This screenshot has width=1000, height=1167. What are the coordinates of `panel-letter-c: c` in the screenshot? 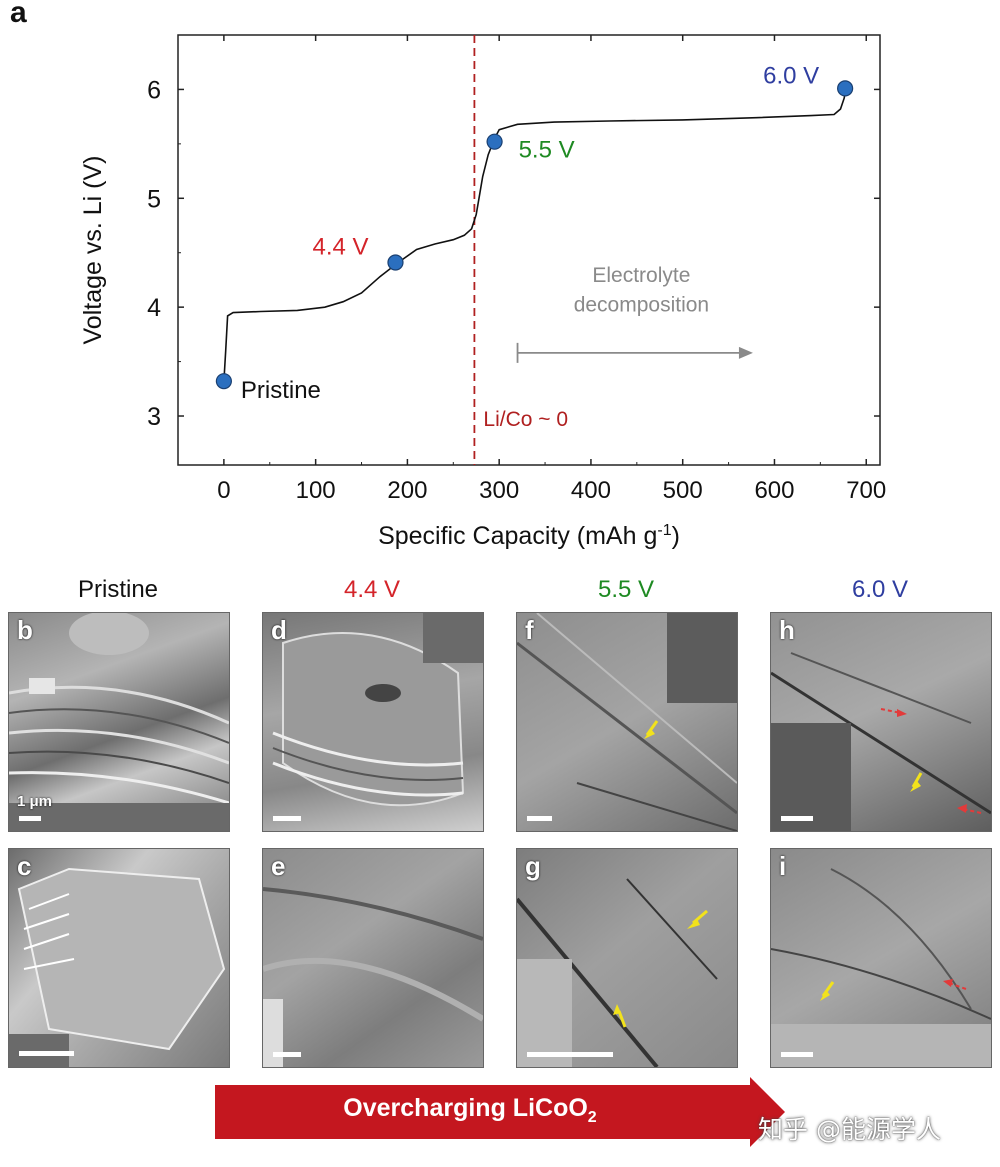 It's located at (24, 866).